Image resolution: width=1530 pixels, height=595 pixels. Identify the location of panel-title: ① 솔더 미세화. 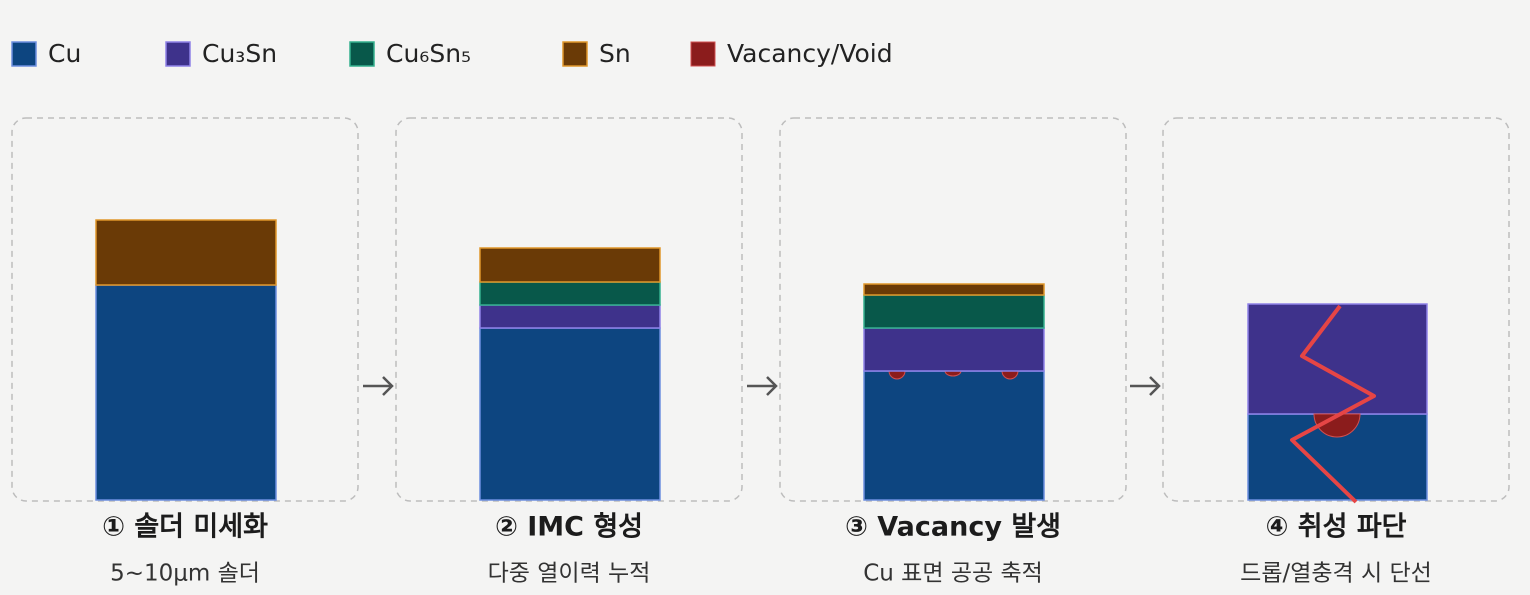
(185, 527).